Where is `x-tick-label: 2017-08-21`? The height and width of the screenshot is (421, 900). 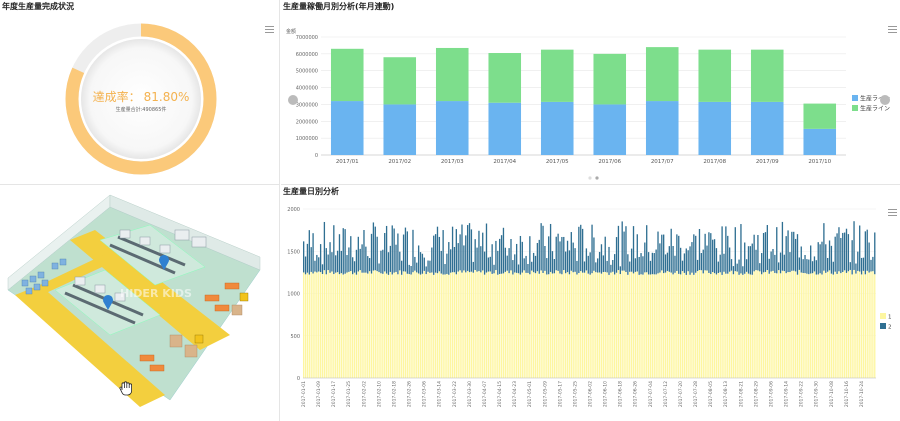
x-tick-label: 2017-08-21 is located at coordinates (741, 394).